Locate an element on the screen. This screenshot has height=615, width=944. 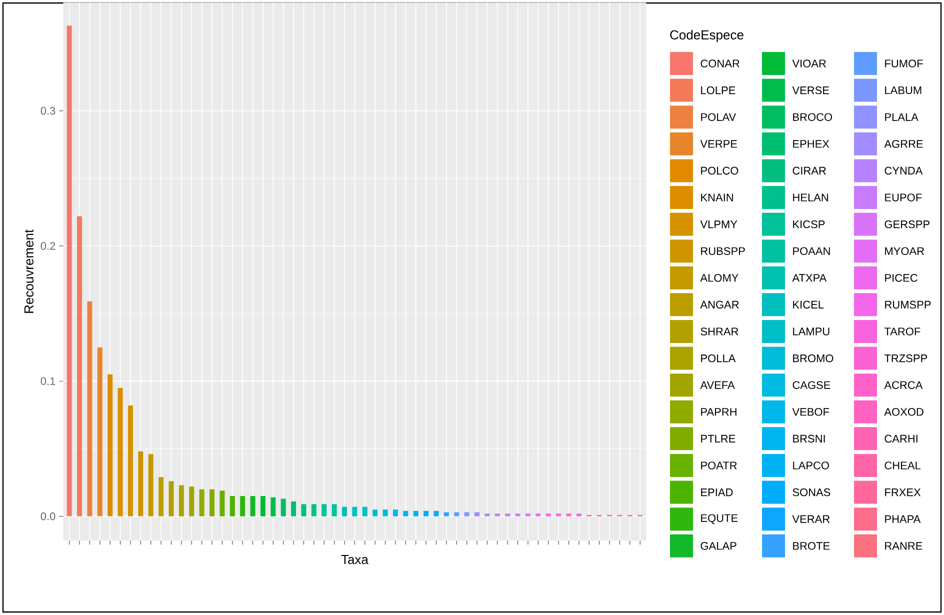
y-axis-title: Recouvrement is located at coordinates (29, 271).